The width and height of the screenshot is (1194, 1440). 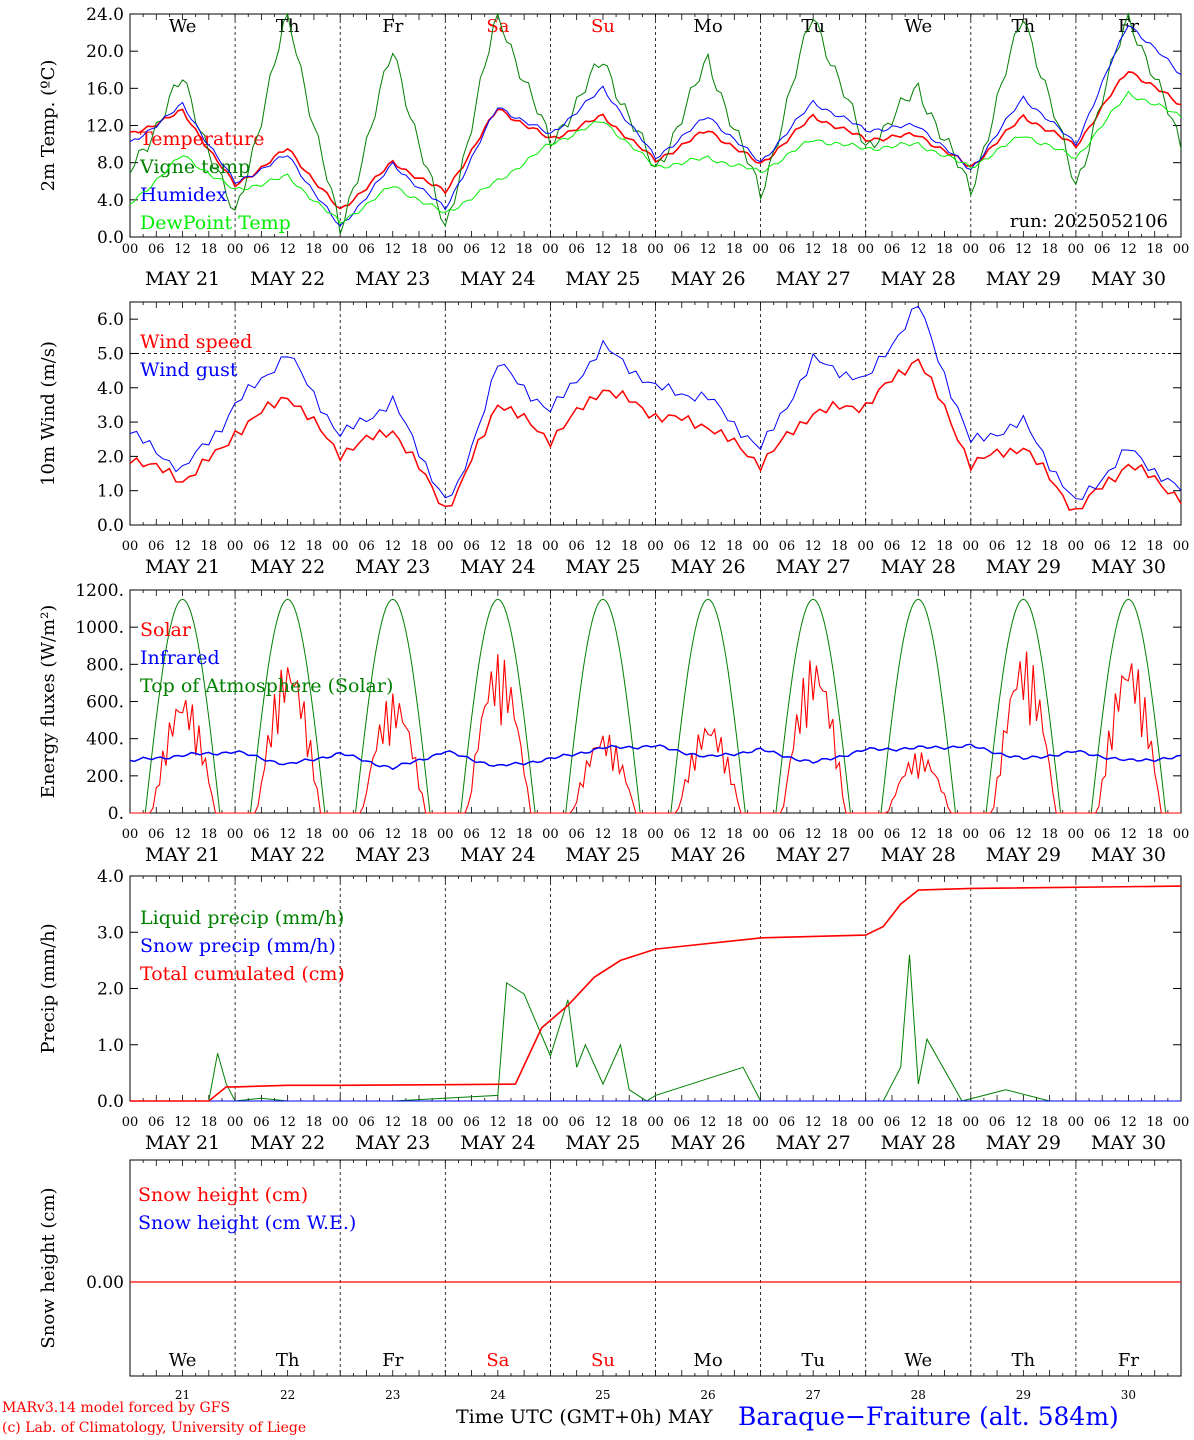 What do you see at coordinates (215, 223) in the screenshot?
I see `legend-entry: DewPoint Temp` at bounding box center [215, 223].